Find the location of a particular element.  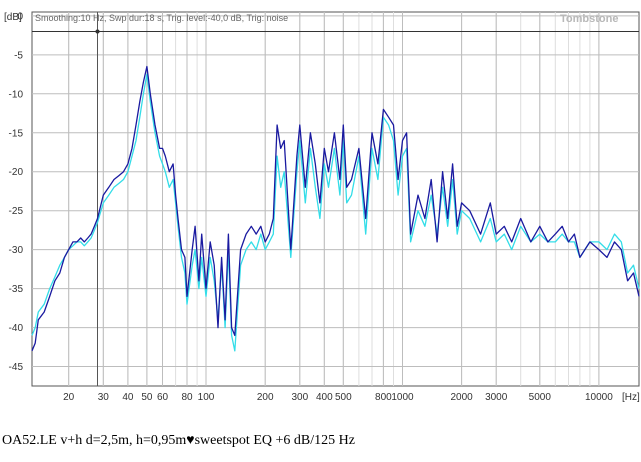

y-tick-label: -10 is located at coordinates (16, 94).